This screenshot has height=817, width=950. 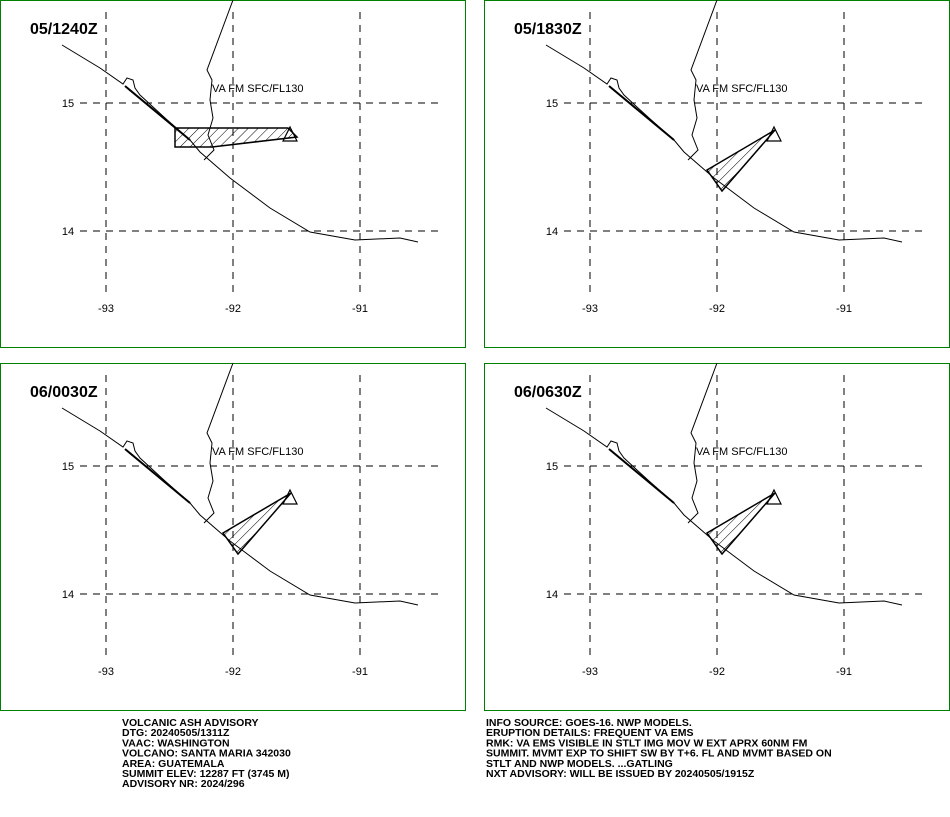 What do you see at coordinates (176, 743) in the screenshot?
I see `advisory-line: VAAC: WASHINGTON` at bounding box center [176, 743].